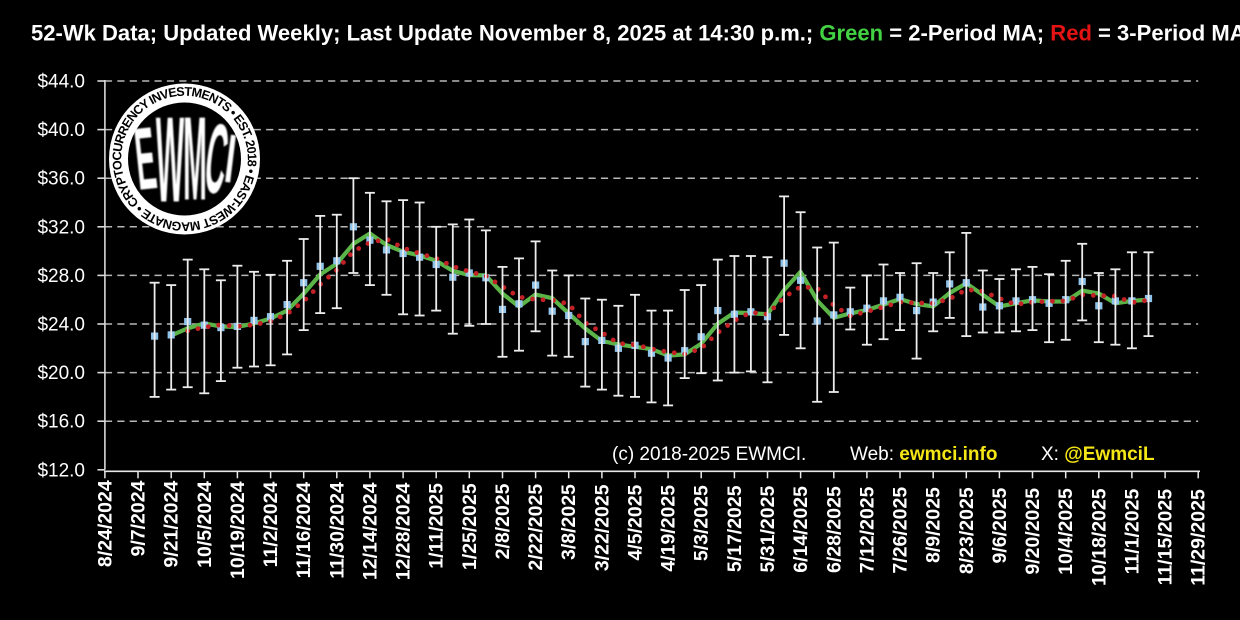 The width and height of the screenshot is (1240, 620). What do you see at coordinates (195, 159) in the screenshot?
I see `svg-text: M` at bounding box center [195, 159].